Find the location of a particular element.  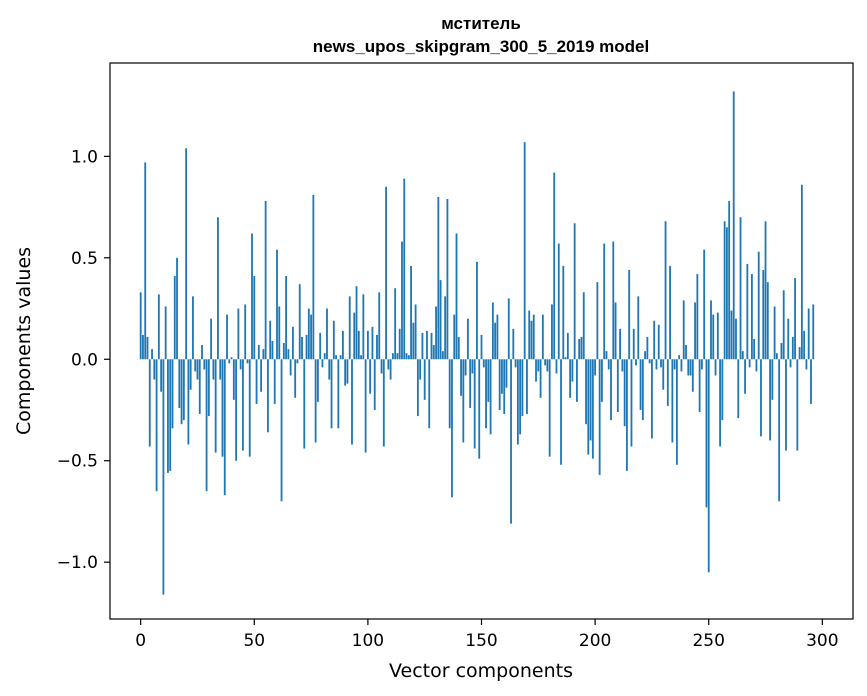

y-axis-ticks: −1.0 −0.5 0.0 0.5 1.0 is located at coordinates (83, 360).